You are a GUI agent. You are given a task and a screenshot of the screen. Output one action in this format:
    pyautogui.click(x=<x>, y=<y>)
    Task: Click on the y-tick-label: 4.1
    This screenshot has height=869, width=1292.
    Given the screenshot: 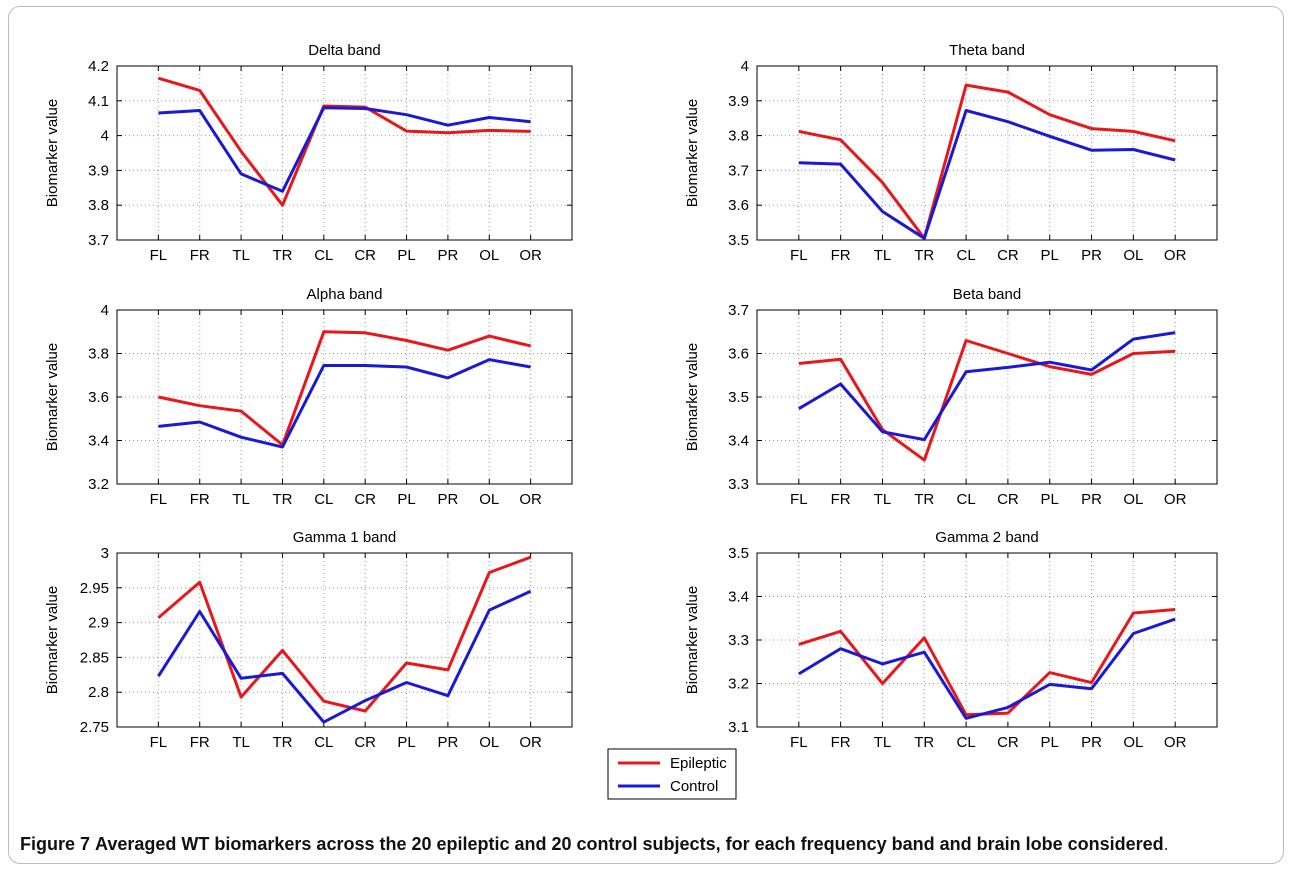 What is the action you would take?
    pyautogui.click(x=98, y=101)
    